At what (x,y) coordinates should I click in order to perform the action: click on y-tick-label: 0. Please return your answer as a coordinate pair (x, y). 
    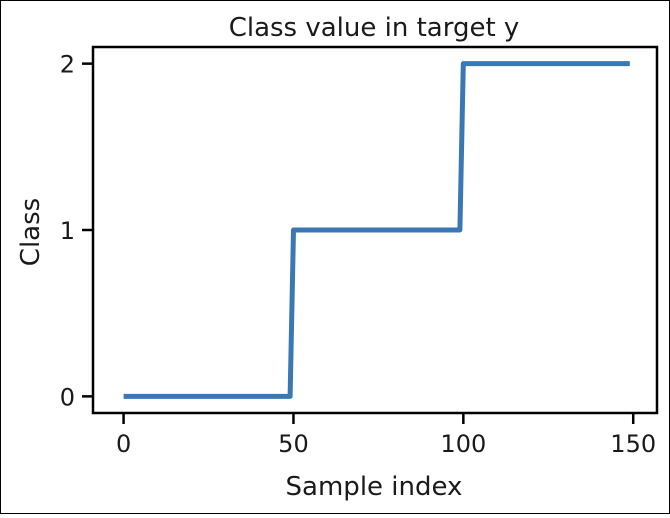
    Looking at the image, I should click on (67, 397).